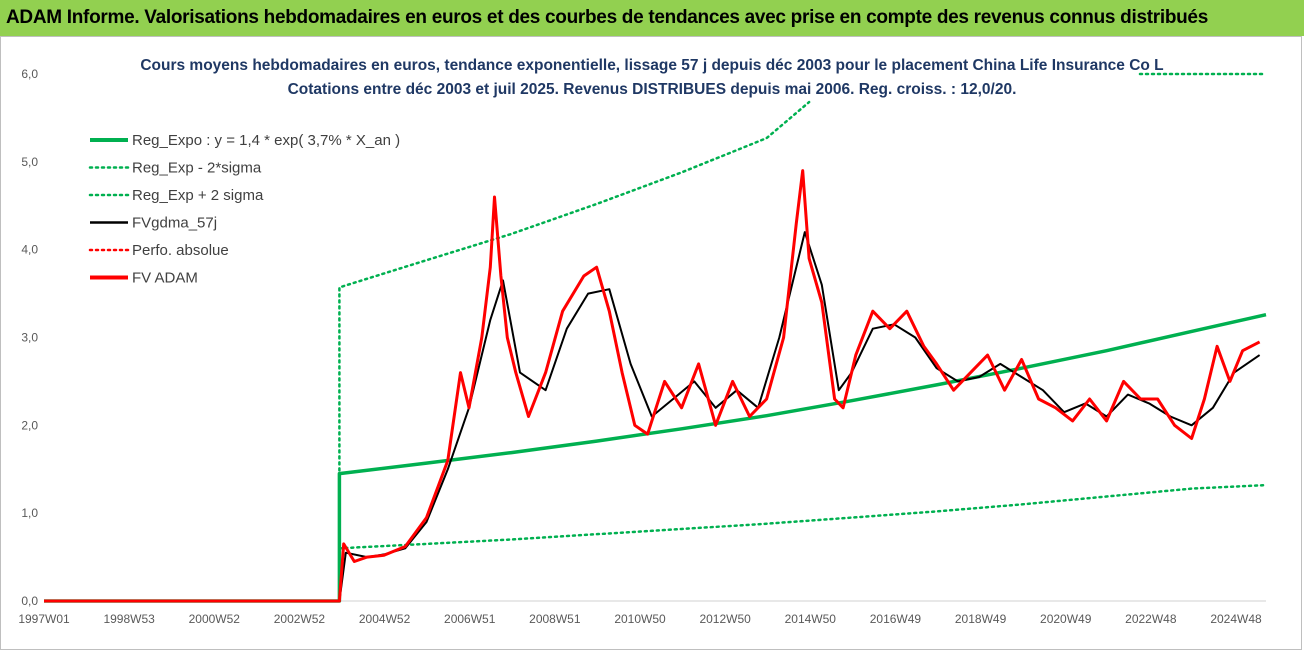 The height and width of the screenshot is (652, 1304). I want to click on legend-entry: Reg_Expo : y = 1,4 * exp( 3,7% * X_an ), so click(266, 140).